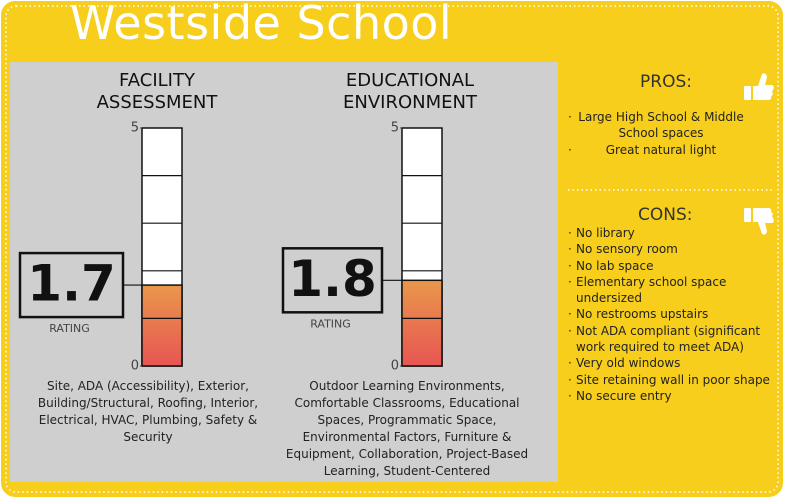 The image size is (786, 499). Describe the element at coordinates (673, 380) in the screenshot. I see `list-item: Site retaining wall in poor shape` at that location.